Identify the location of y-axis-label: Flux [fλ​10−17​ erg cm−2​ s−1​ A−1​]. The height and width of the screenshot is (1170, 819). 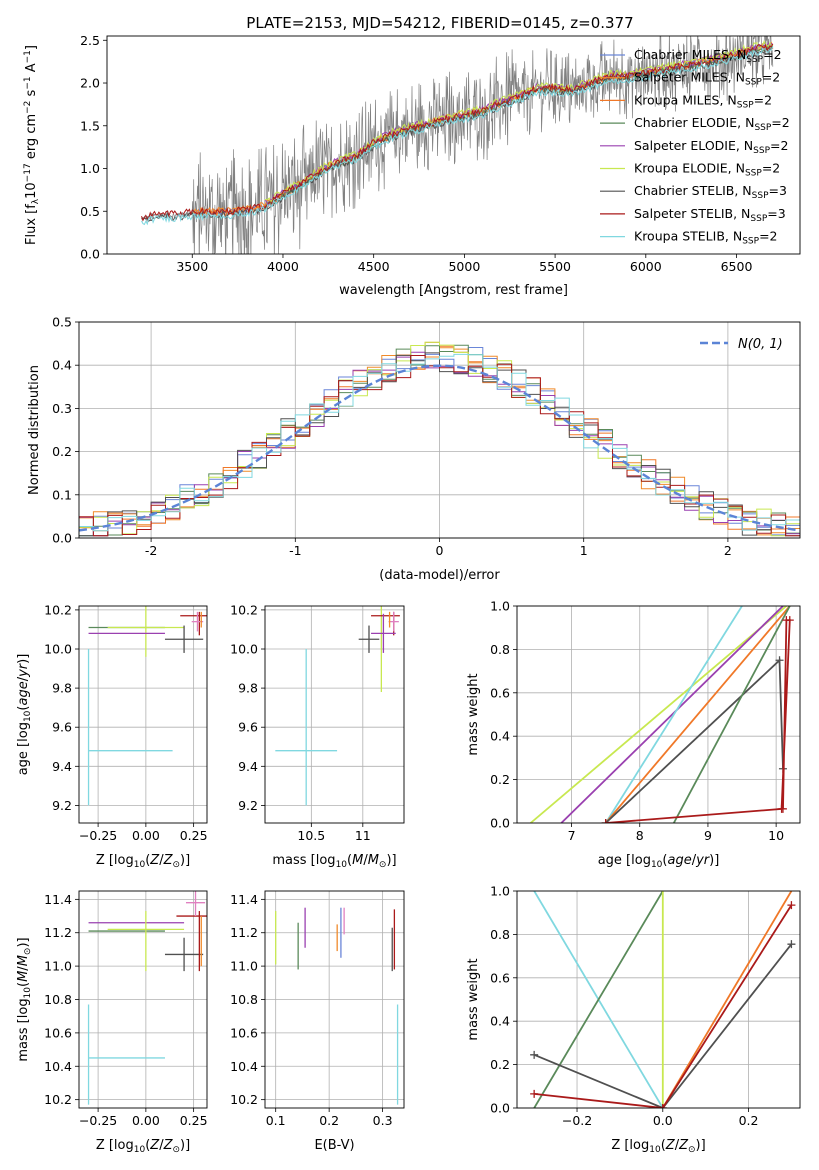
(32, 145).